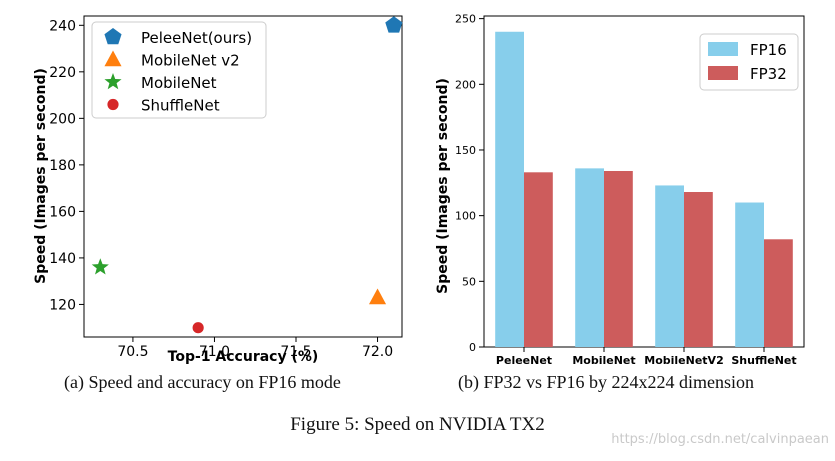 Image resolution: width=835 pixels, height=461 pixels. What do you see at coordinates (132, 352) in the screenshot?
I see `scatter-x-tick-label: 70.5` at bounding box center [132, 352].